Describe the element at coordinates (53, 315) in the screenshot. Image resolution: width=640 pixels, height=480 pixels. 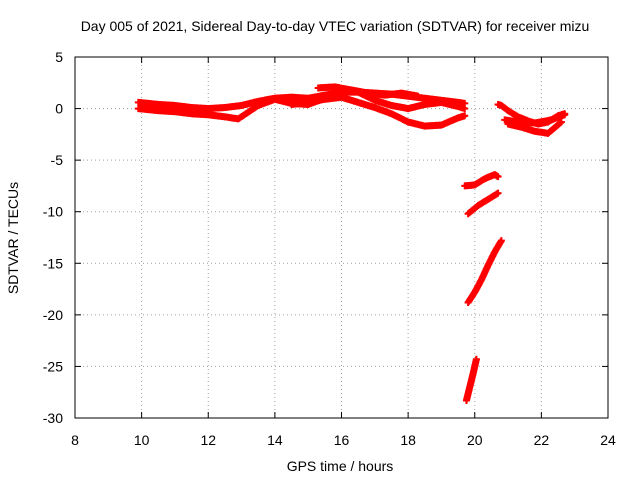
I see `y-tick-label: -20` at that location.